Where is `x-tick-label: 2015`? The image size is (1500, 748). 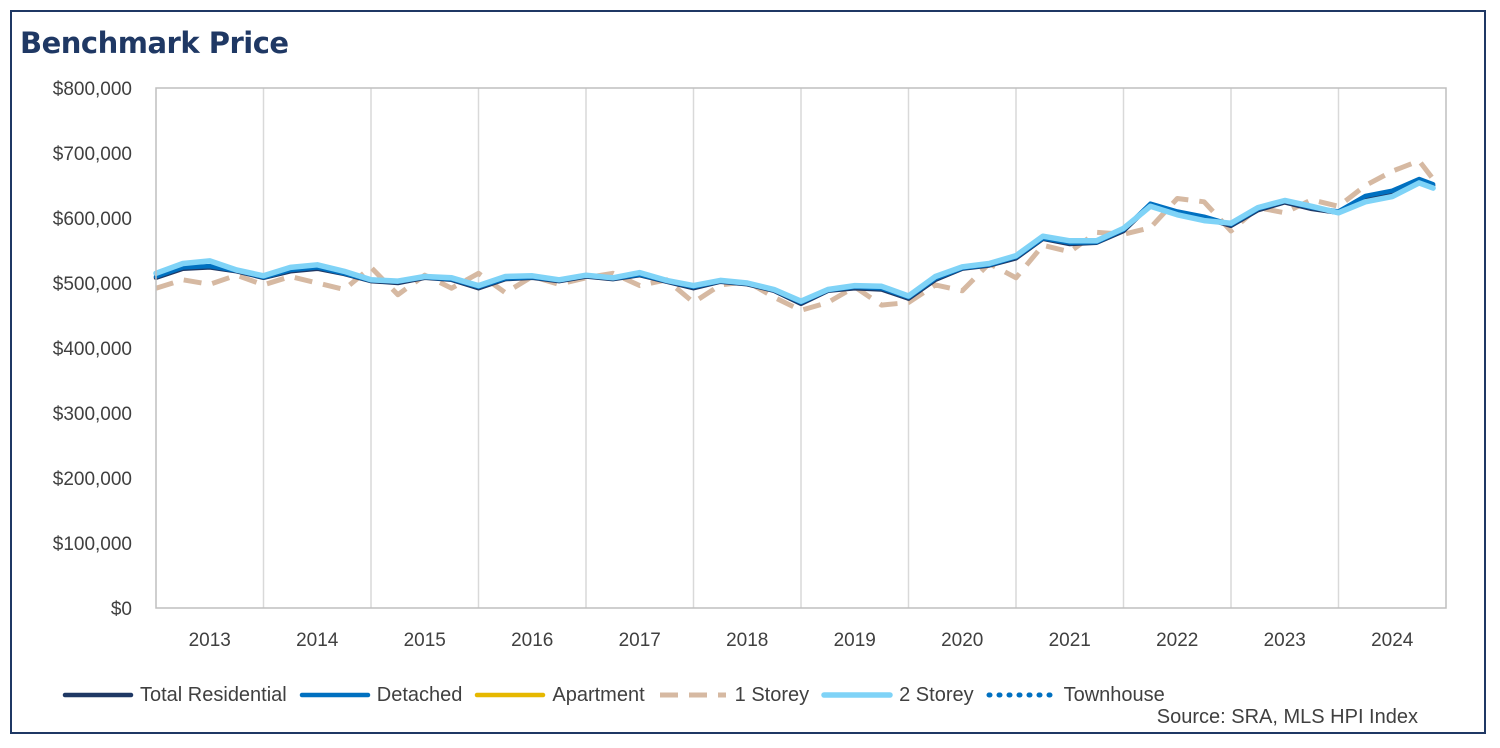
x-tick-label: 2015 is located at coordinates (425, 640).